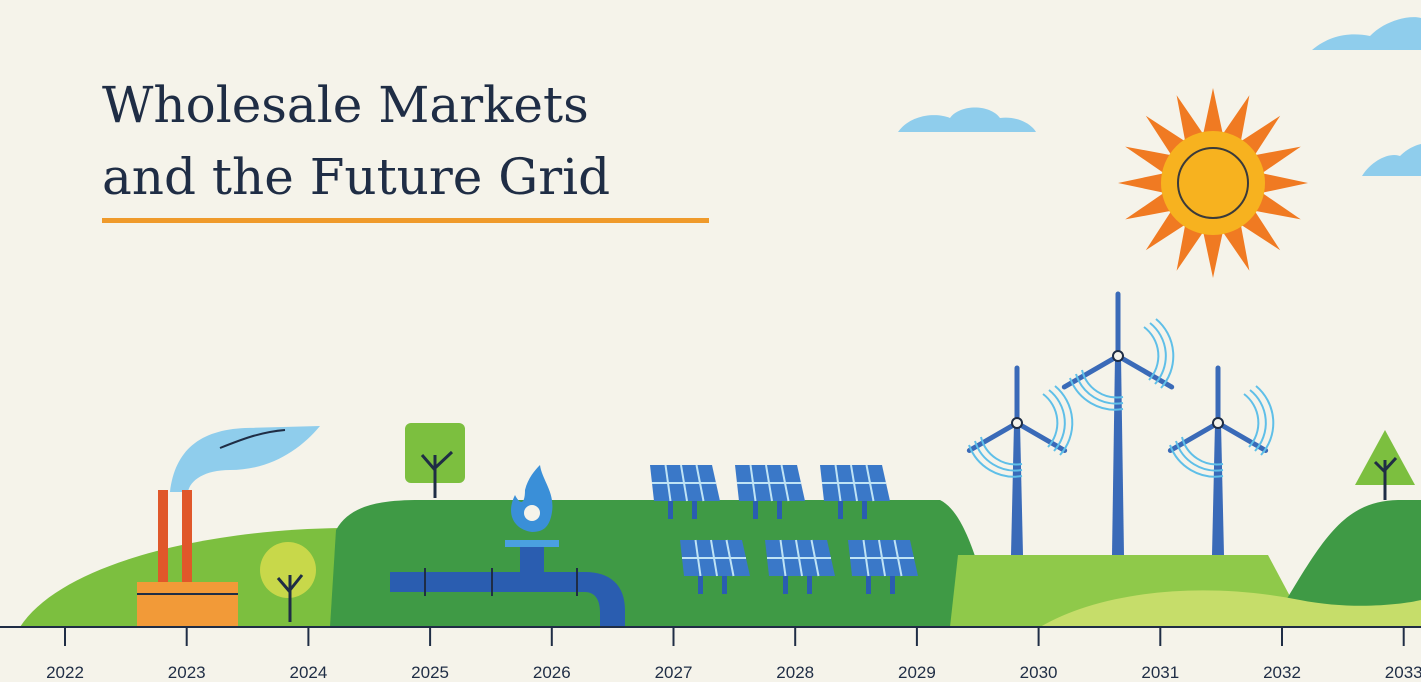 Image resolution: width=1421 pixels, height=682 pixels. Describe the element at coordinates (430, 672) in the screenshot. I see `timeline-year: 2025` at that location.